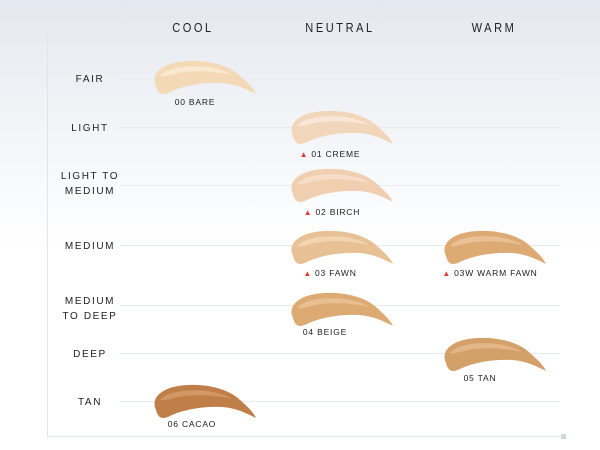 Image resolution: width=600 pixels, height=450 pixels. I want to click on shade-name: 06 CACAO, so click(192, 424).